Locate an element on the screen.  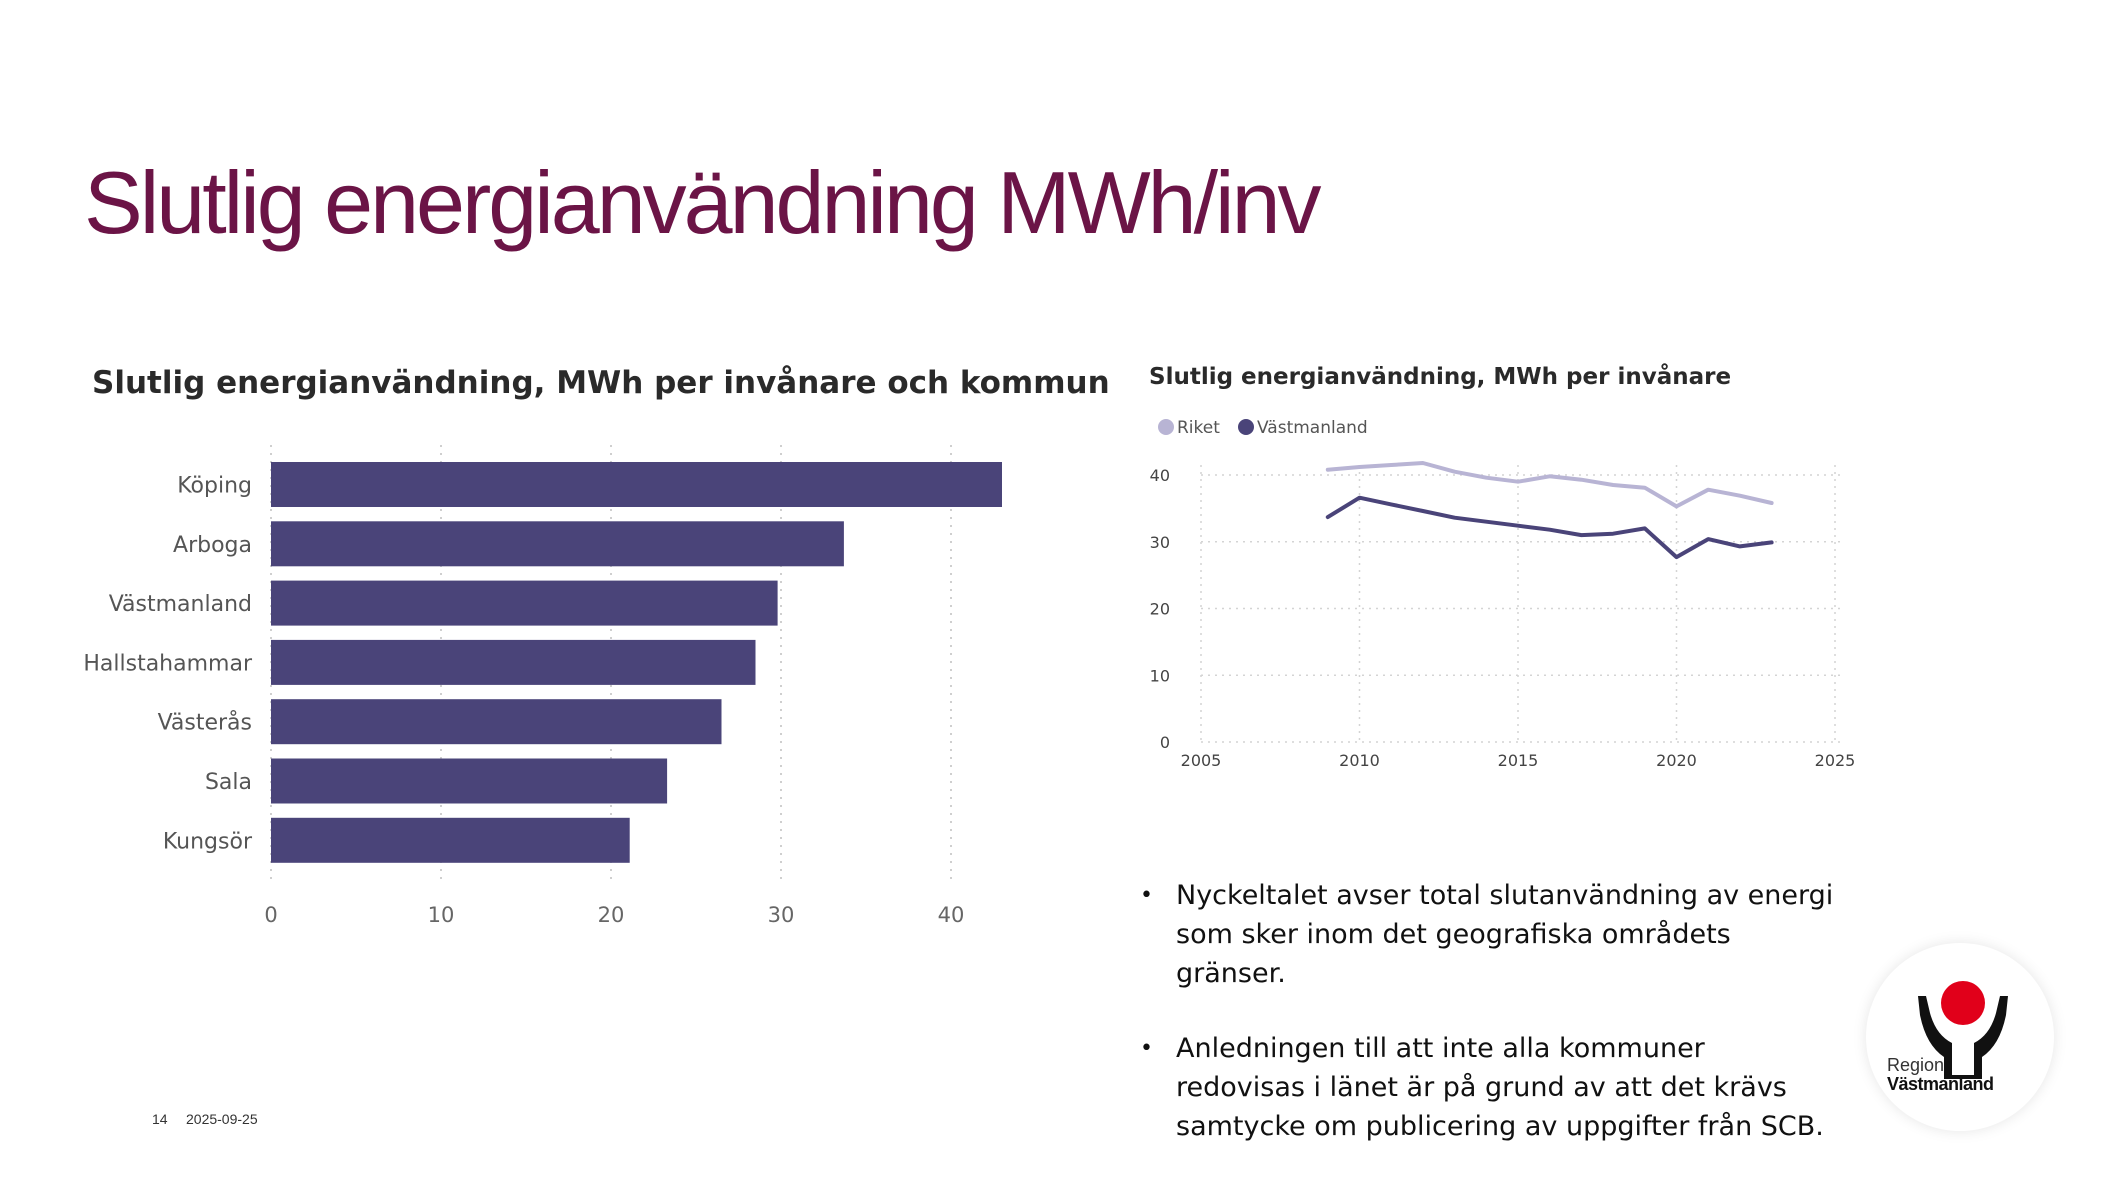
bar-x-tick-label: 30 is located at coordinates (781, 915).